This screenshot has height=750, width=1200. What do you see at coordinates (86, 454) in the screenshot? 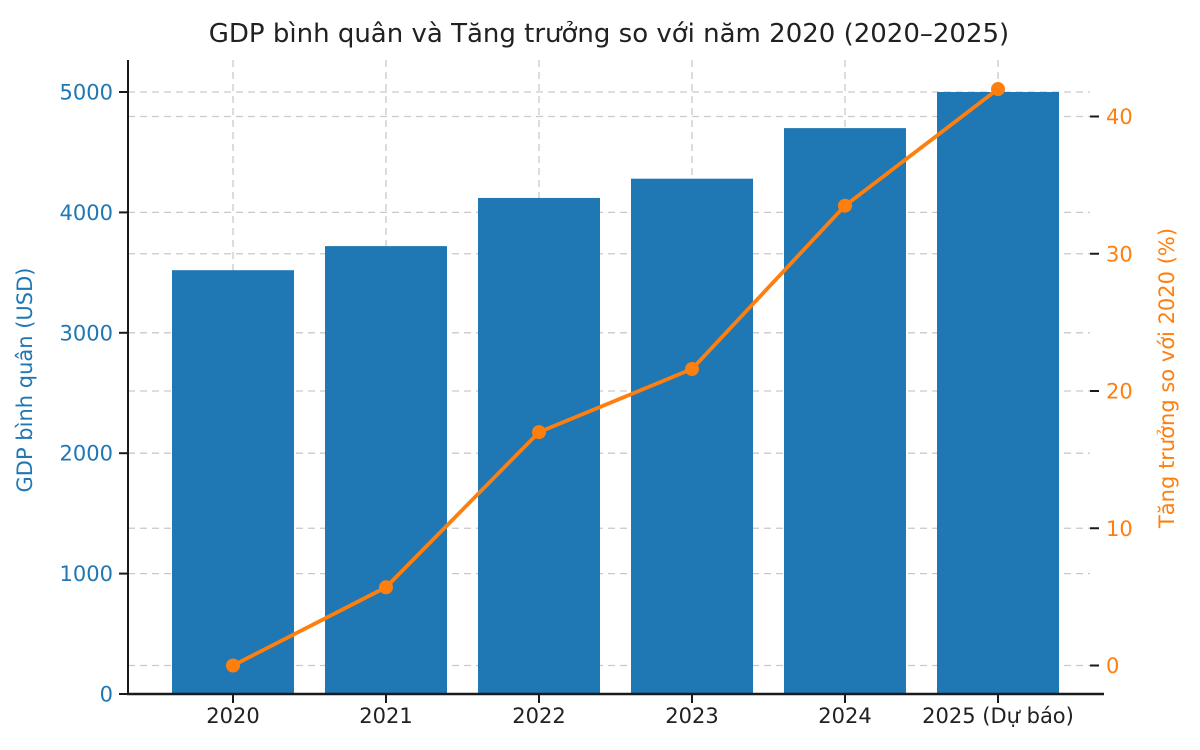
I see `left-tick-label: 2000` at bounding box center [86, 454].